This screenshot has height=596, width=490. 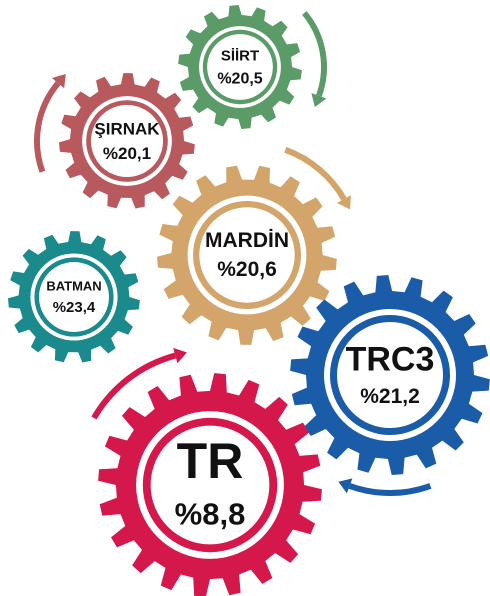 I want to click on gear-value: %20,1, so click(x=127, y=153).